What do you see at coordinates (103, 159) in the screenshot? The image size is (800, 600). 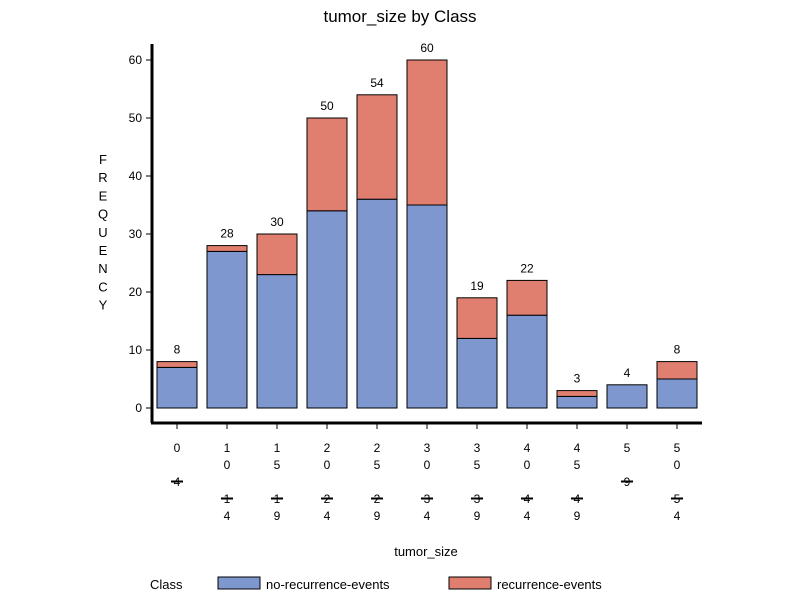 I see `y-axis-label-letter: F` at bounding box center [103, 159].